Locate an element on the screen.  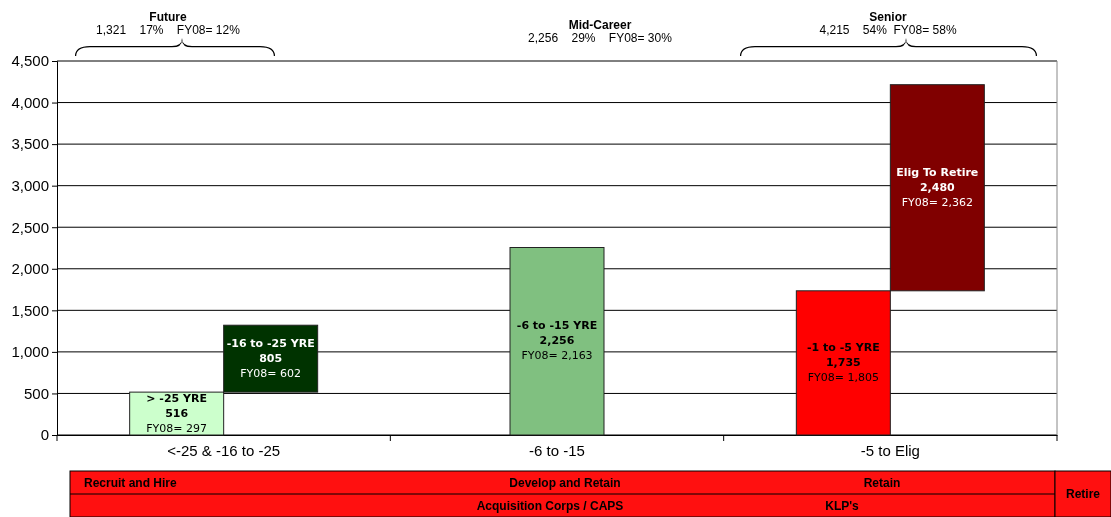
text: Senior 4,215 54% FY08= 58% is located at coordinates (888, 23).